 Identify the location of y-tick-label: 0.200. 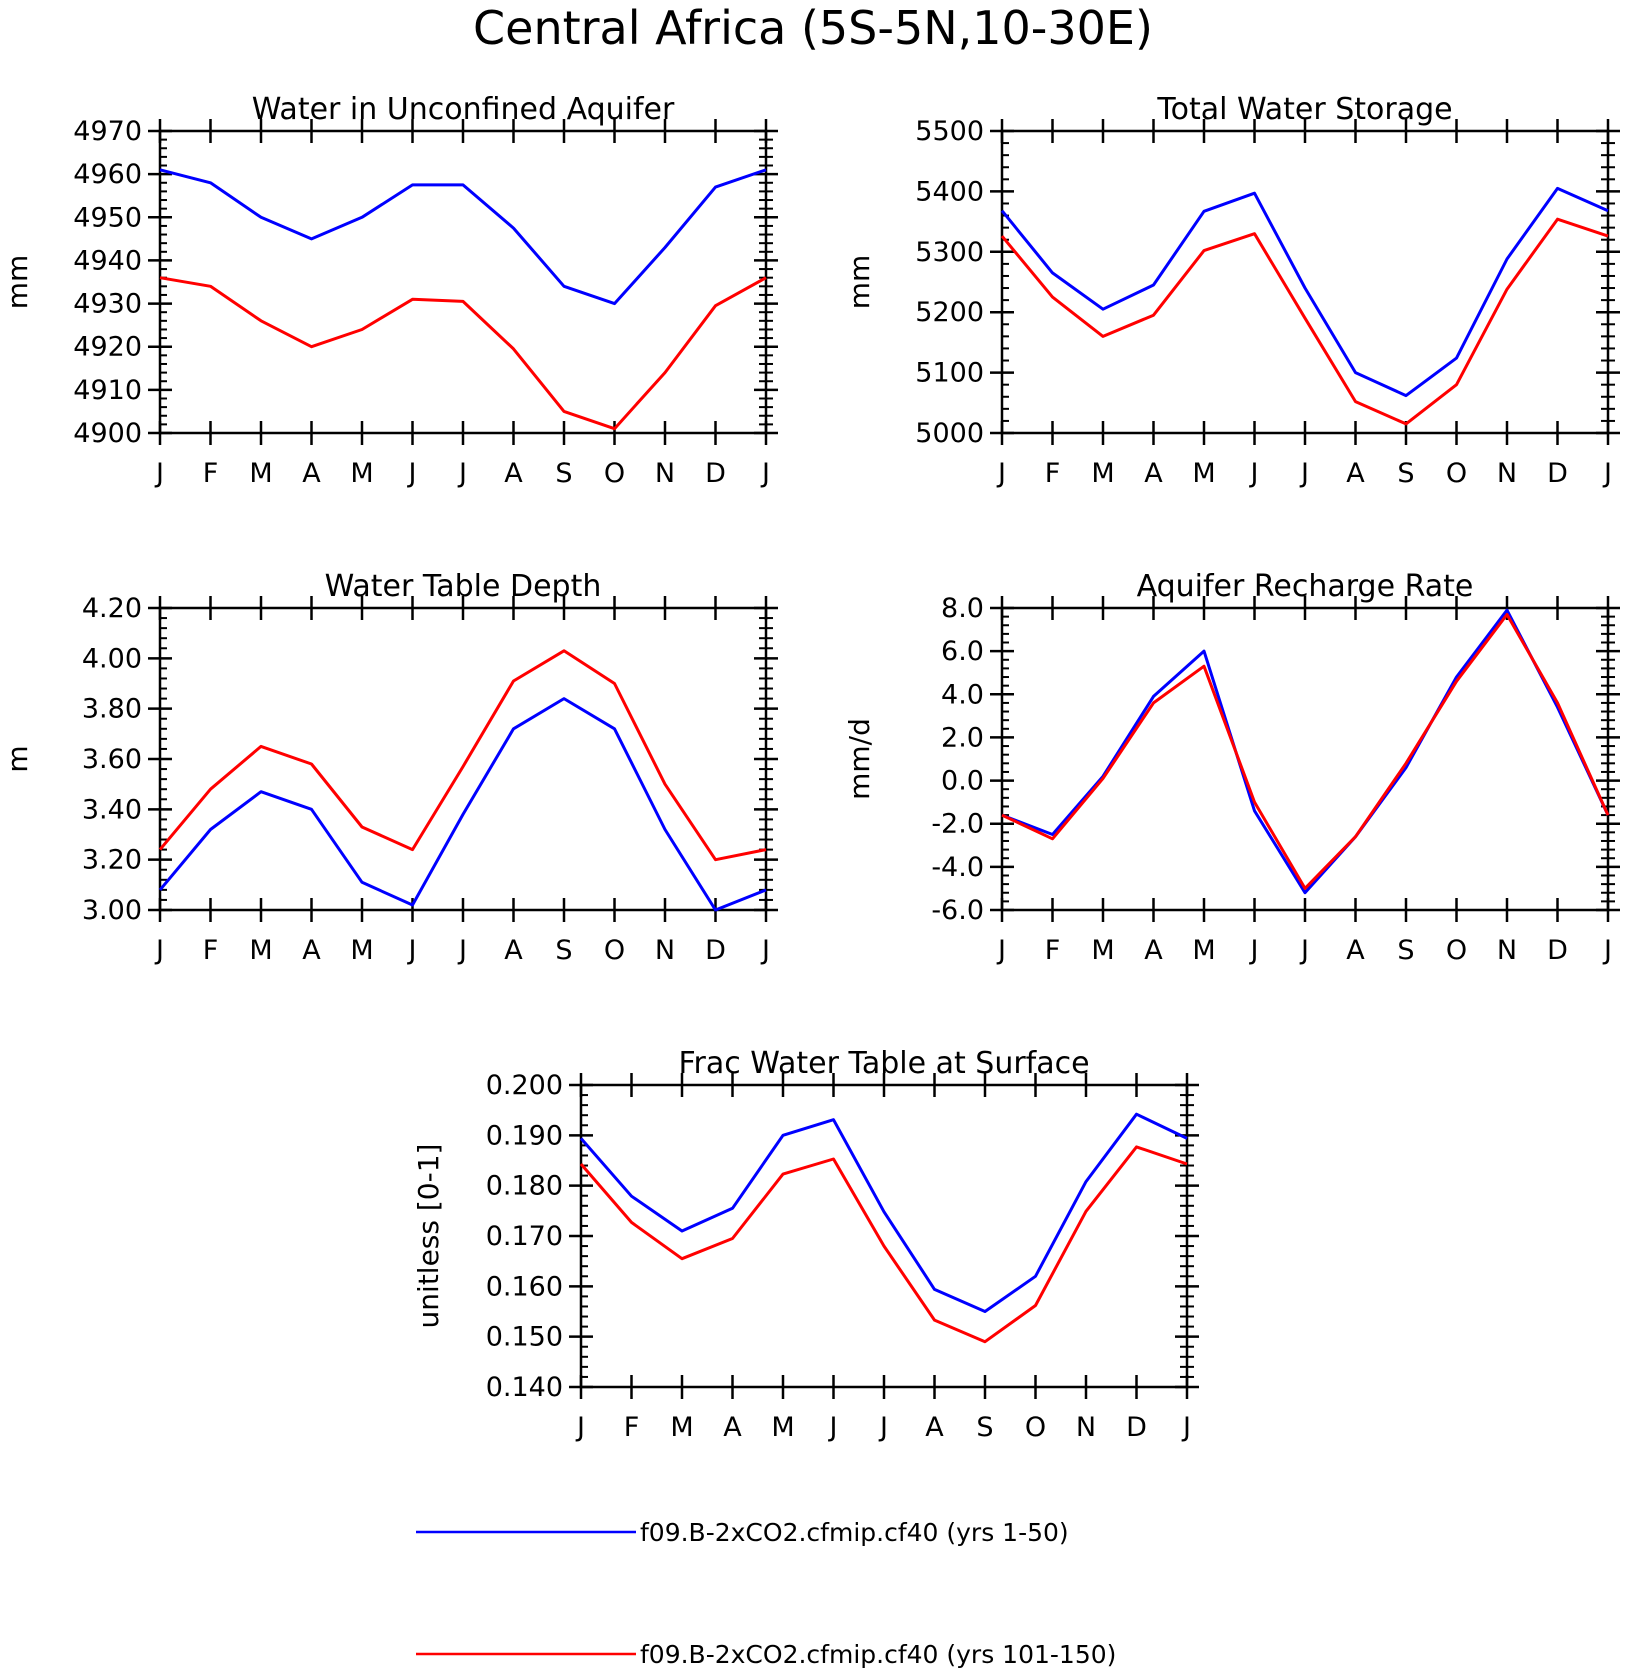
(524, 1085).